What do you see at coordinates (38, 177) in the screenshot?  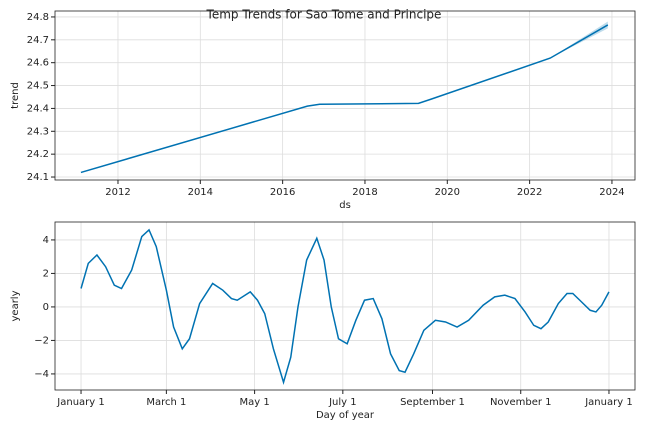 I see `y-tick-label: 24.1` at bounding box center [38, 177].